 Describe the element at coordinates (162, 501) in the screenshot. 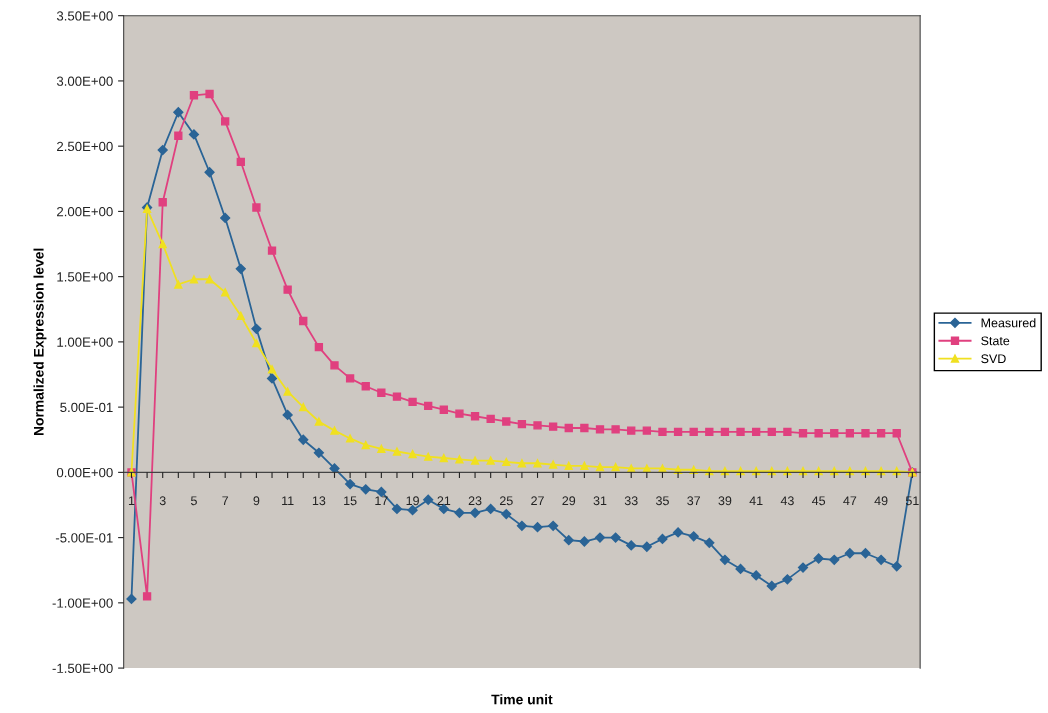

I see `x-tick-label: 3` at that location.